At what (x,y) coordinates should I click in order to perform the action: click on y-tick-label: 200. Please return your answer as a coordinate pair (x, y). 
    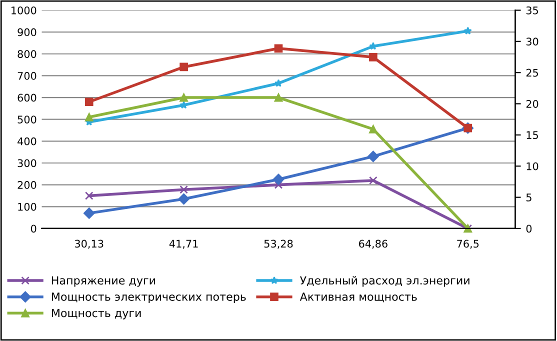
    Looking at the image, I should click on (27, 185).